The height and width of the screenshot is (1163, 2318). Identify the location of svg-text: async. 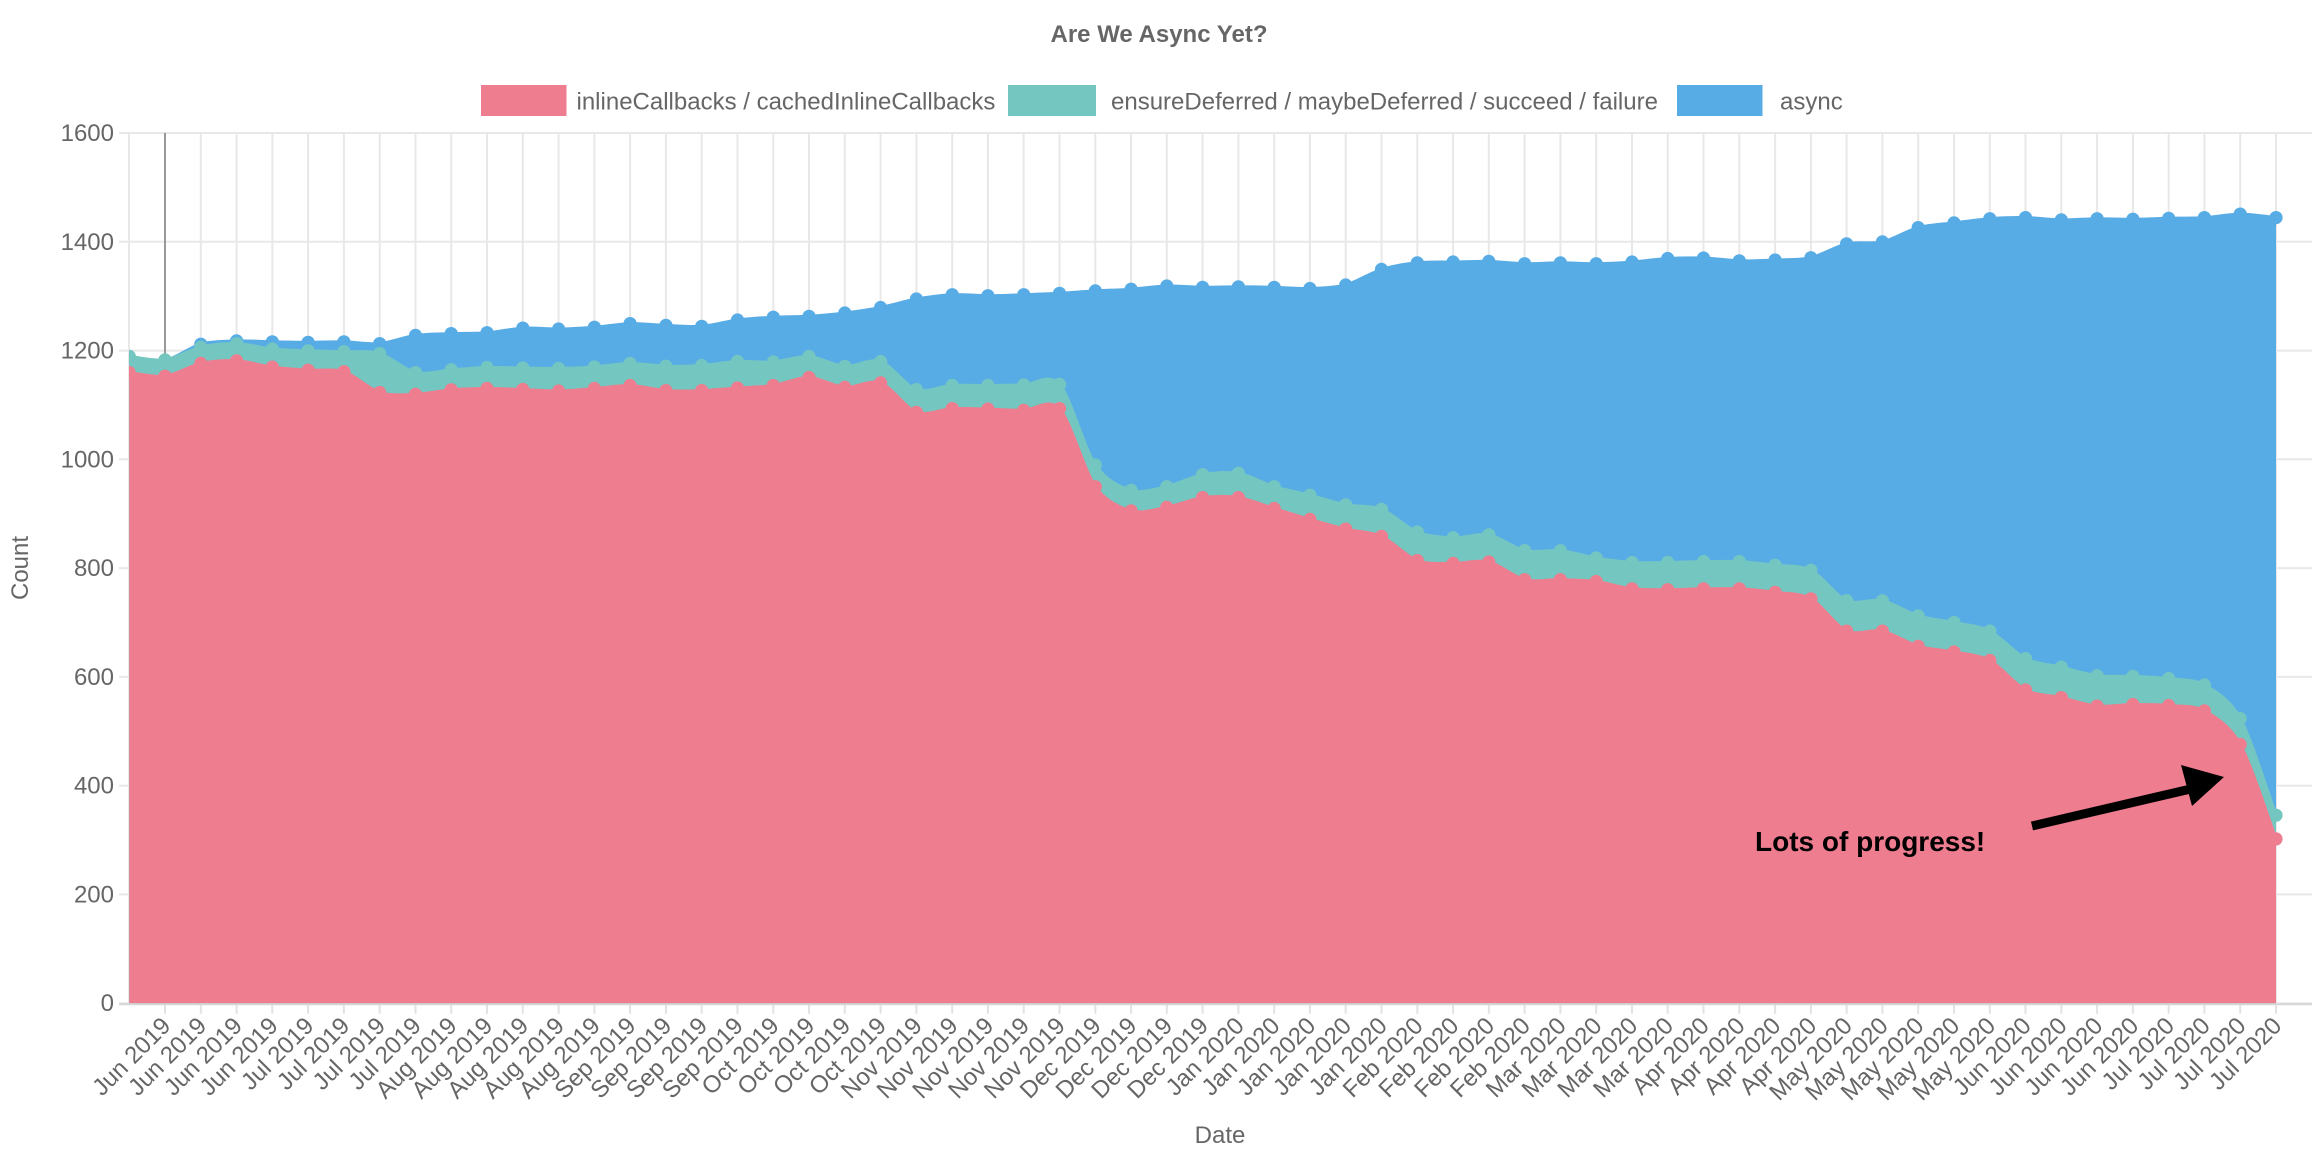
(1811, 102).